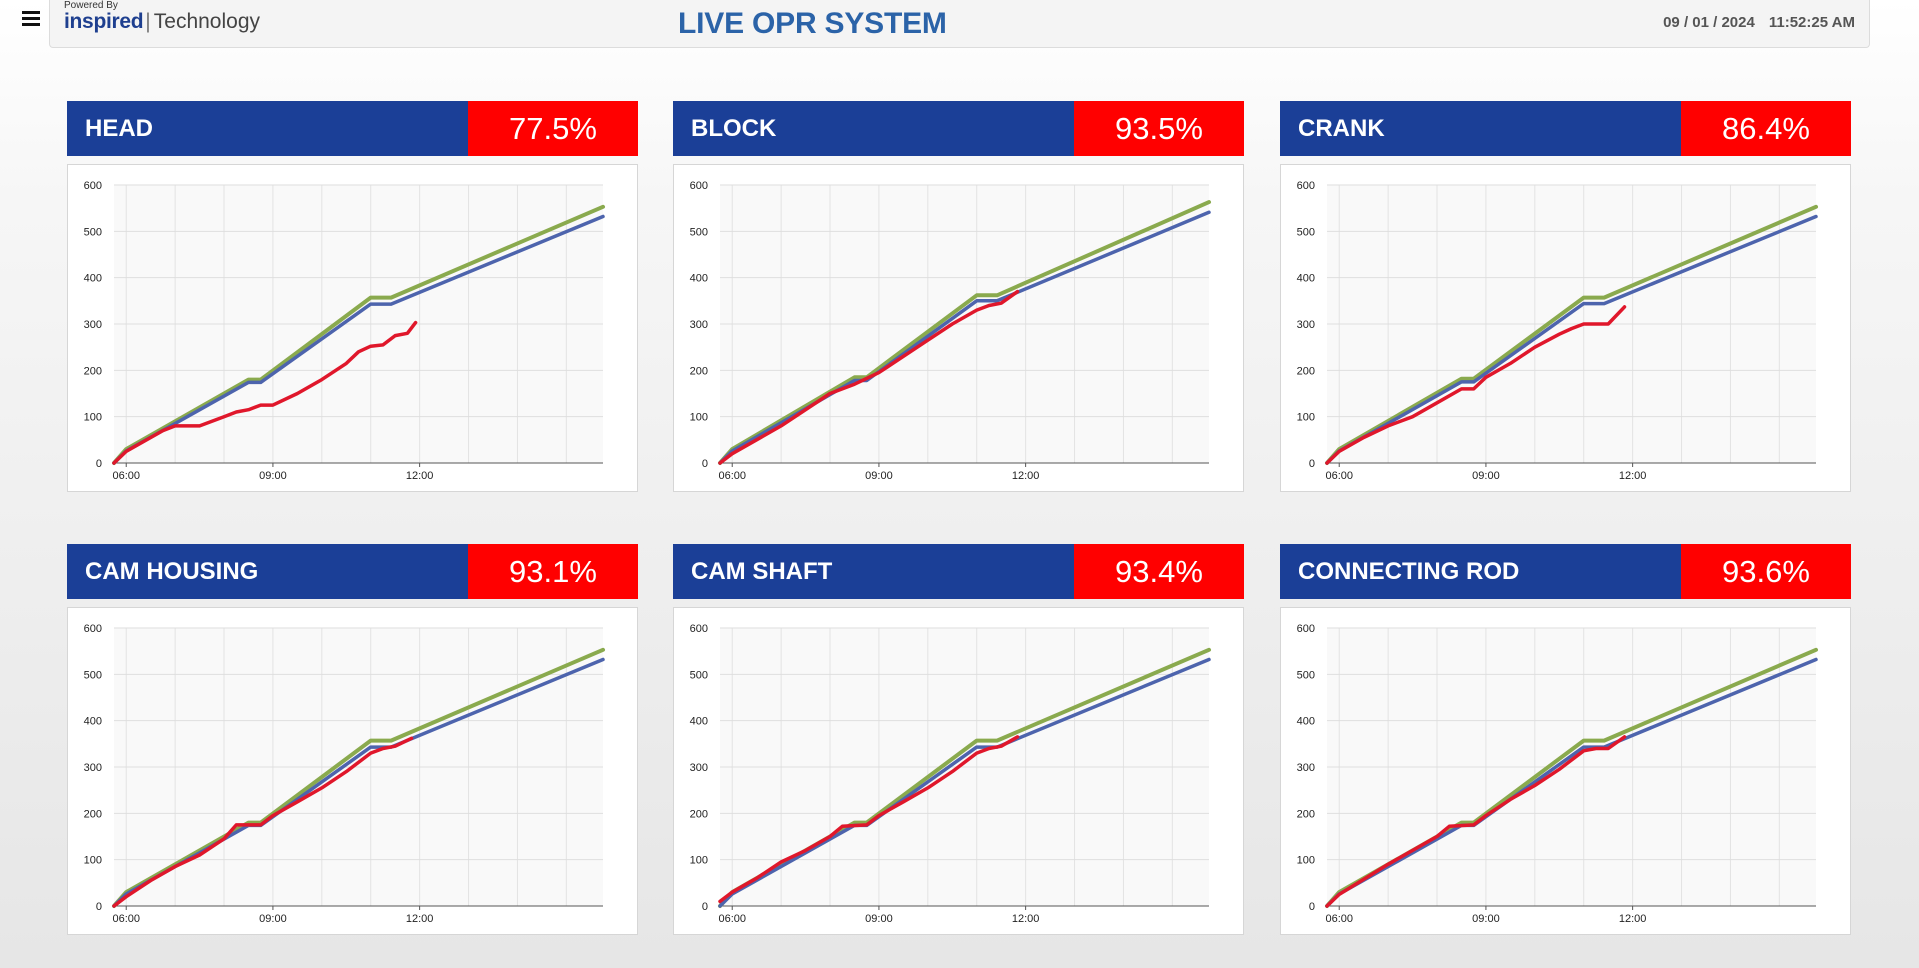  What do you see at coordinates (1759, 22) in the screenshot?
I see `datetime-display: 09 / 01 / 2024 11:52:25 AM` at bounding box center [1759, 22].